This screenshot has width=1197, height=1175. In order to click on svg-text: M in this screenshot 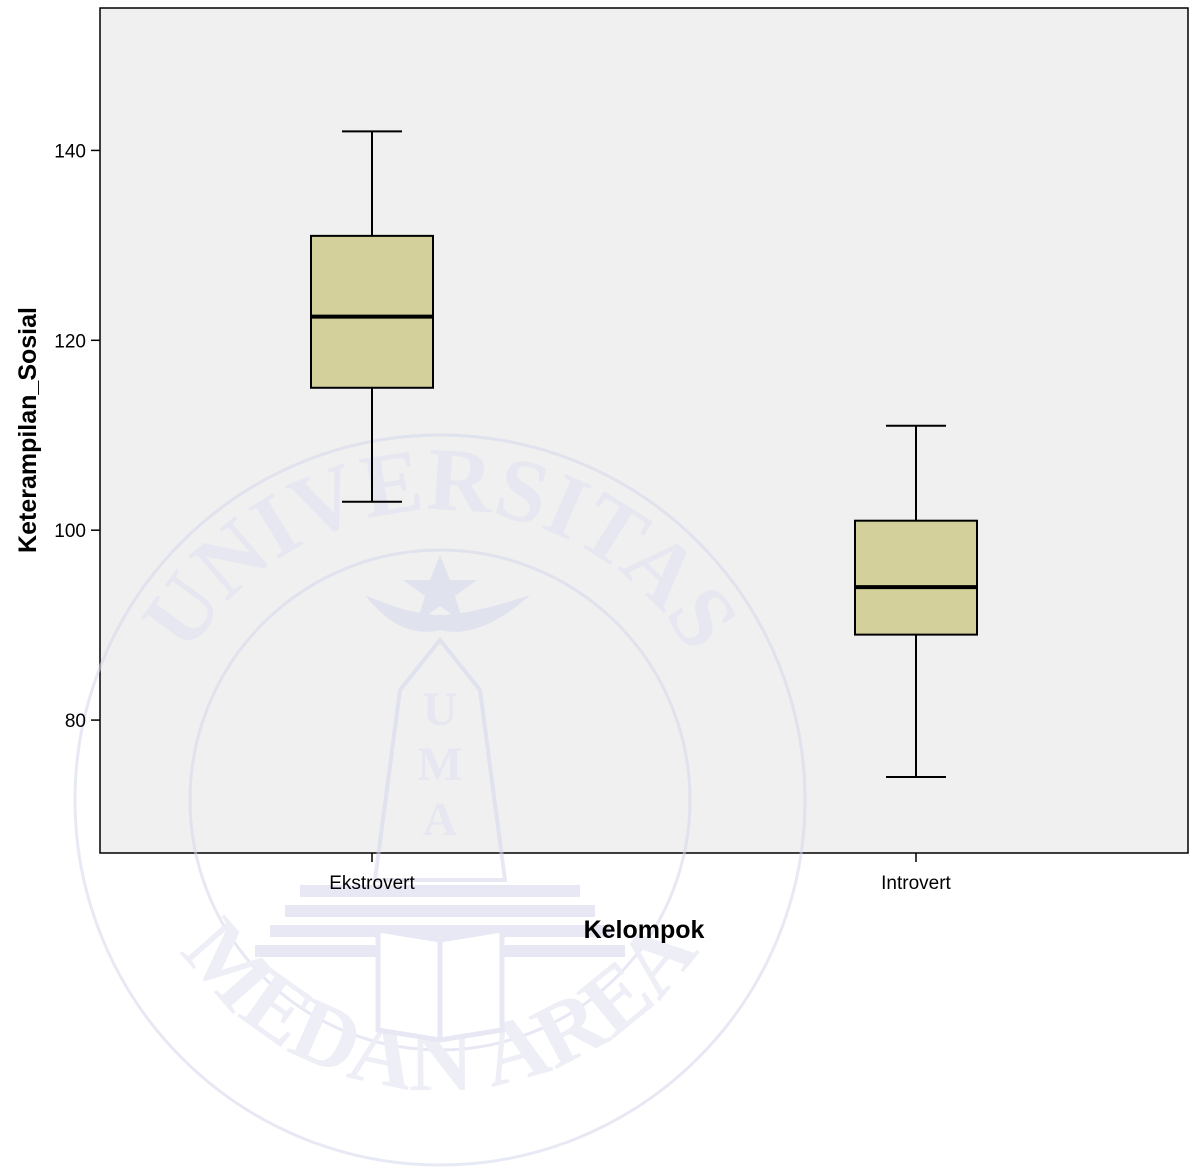, I will do `click(439, 764)`.